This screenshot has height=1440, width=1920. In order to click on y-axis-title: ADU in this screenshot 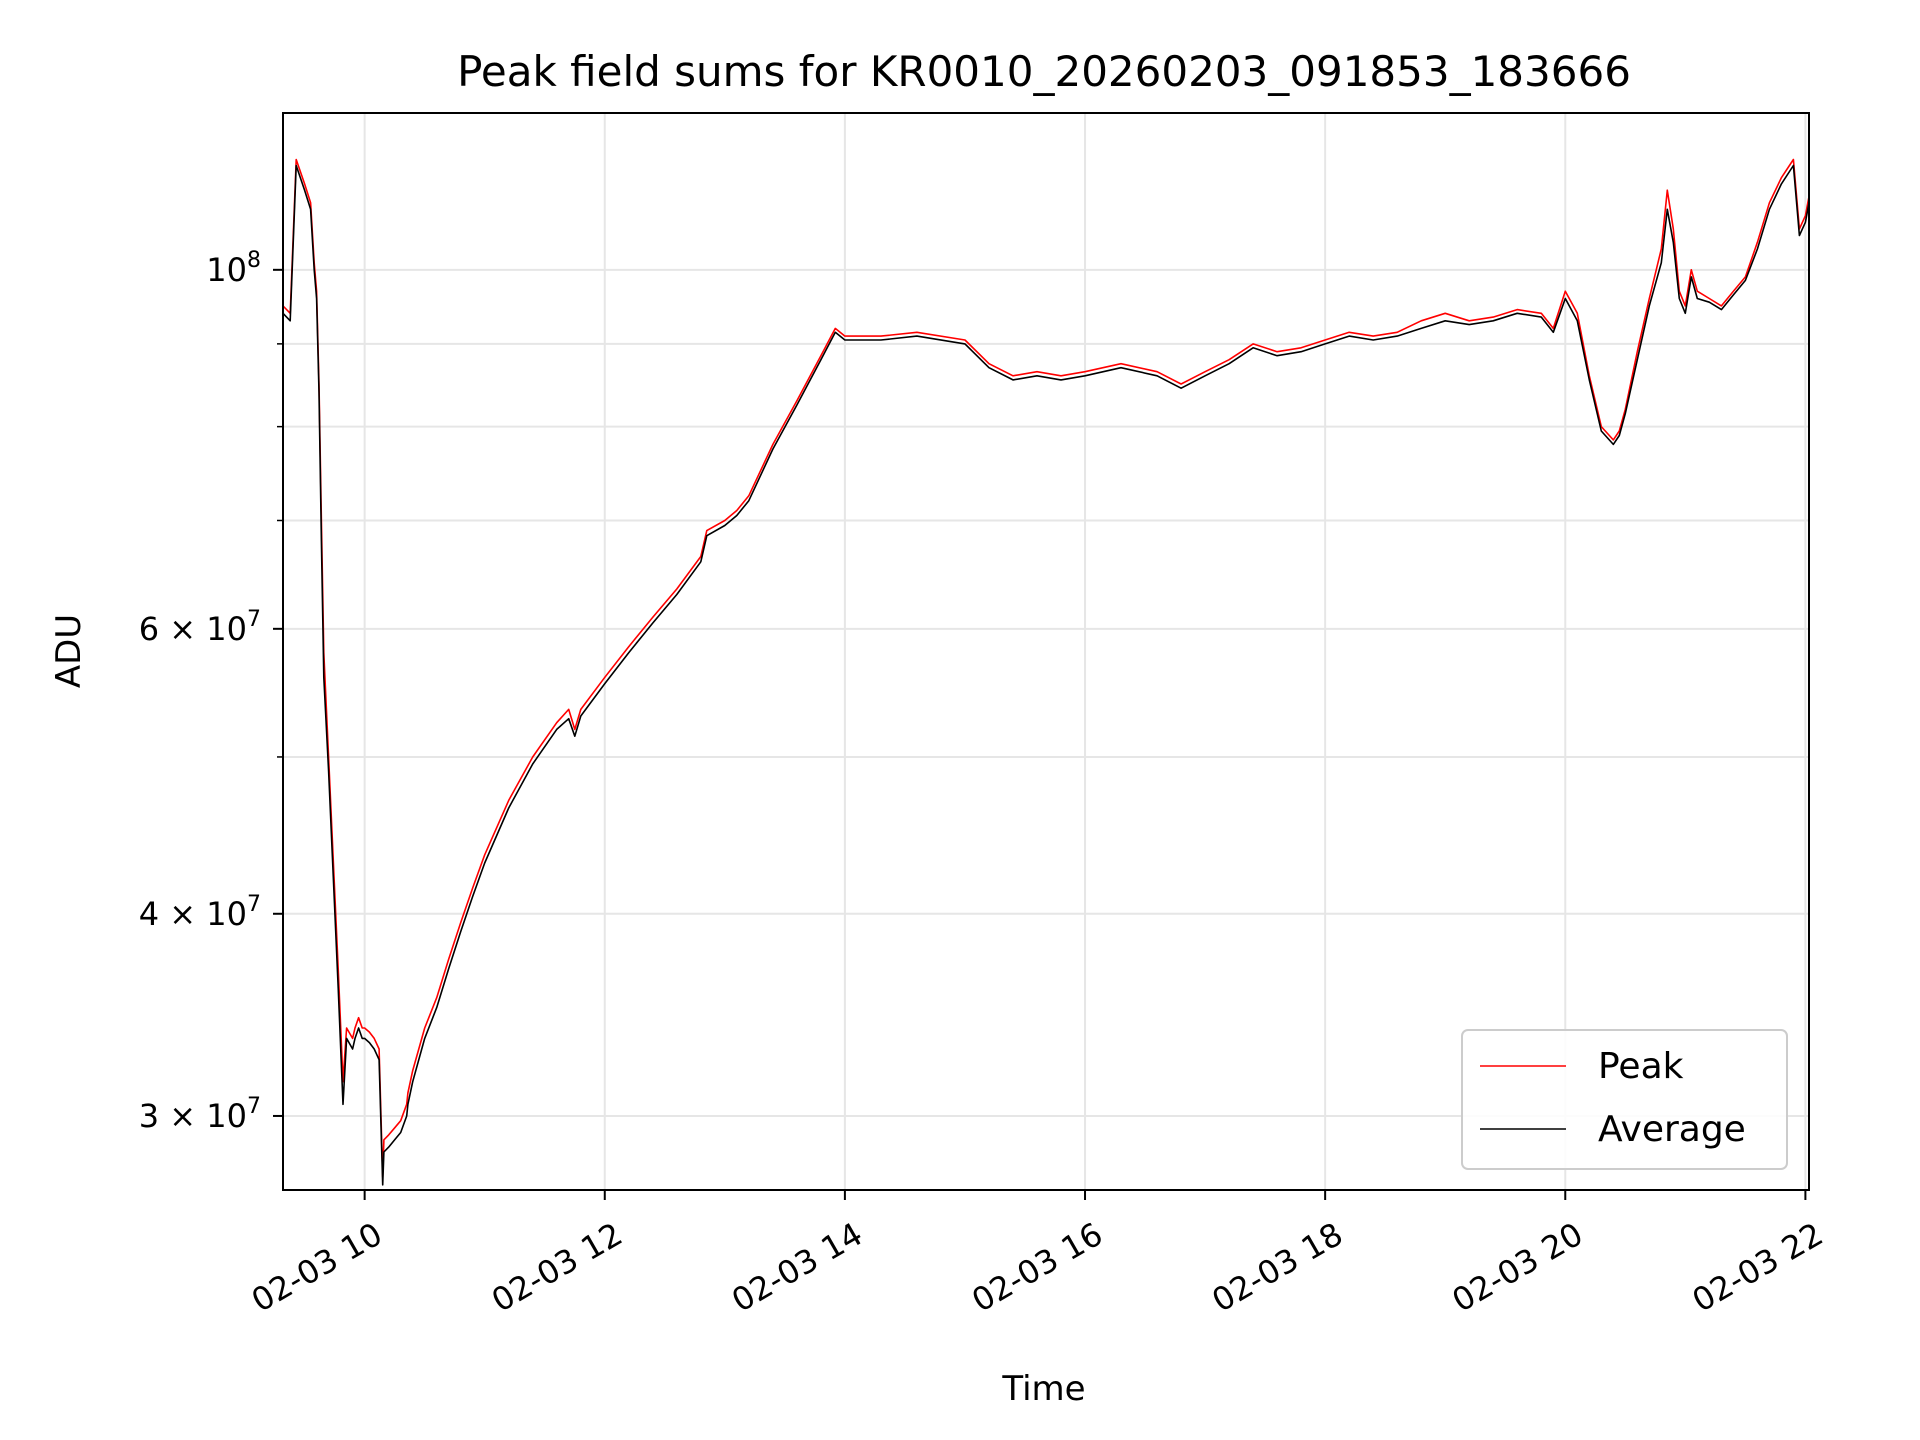, I will do `click(69, 651)`.